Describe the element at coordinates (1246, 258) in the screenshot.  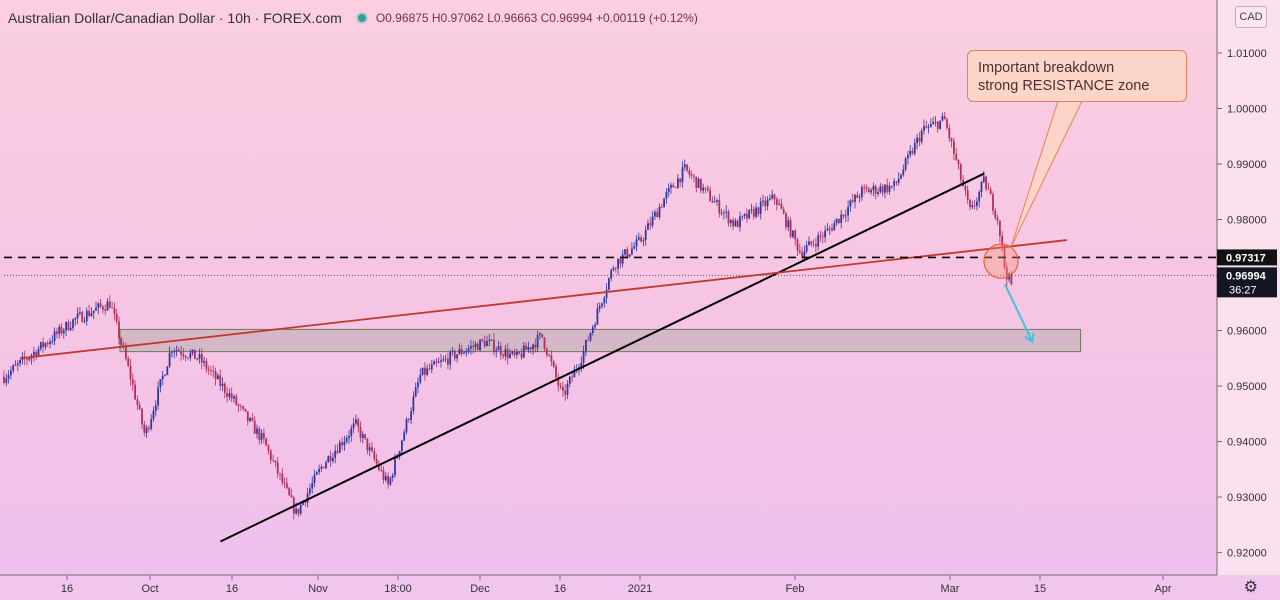
I see `resistance-price-label: 0.97317` at that location.